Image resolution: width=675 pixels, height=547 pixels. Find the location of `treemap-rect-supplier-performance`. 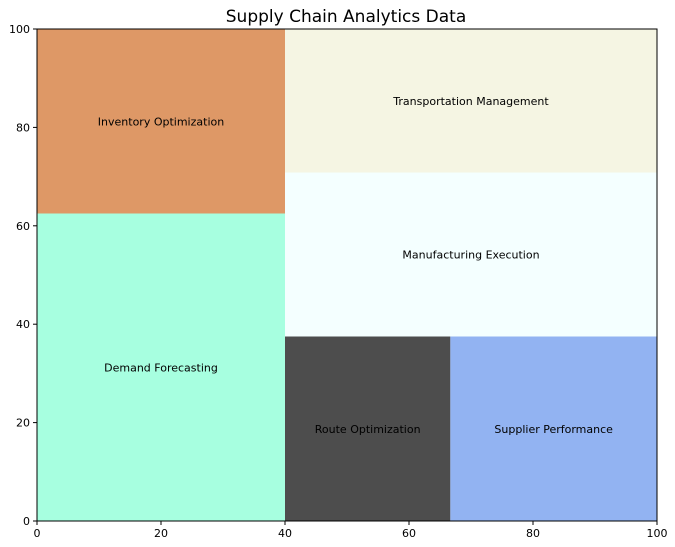

treemap-rect-supplier-performance is located at coordinates (553, 428).